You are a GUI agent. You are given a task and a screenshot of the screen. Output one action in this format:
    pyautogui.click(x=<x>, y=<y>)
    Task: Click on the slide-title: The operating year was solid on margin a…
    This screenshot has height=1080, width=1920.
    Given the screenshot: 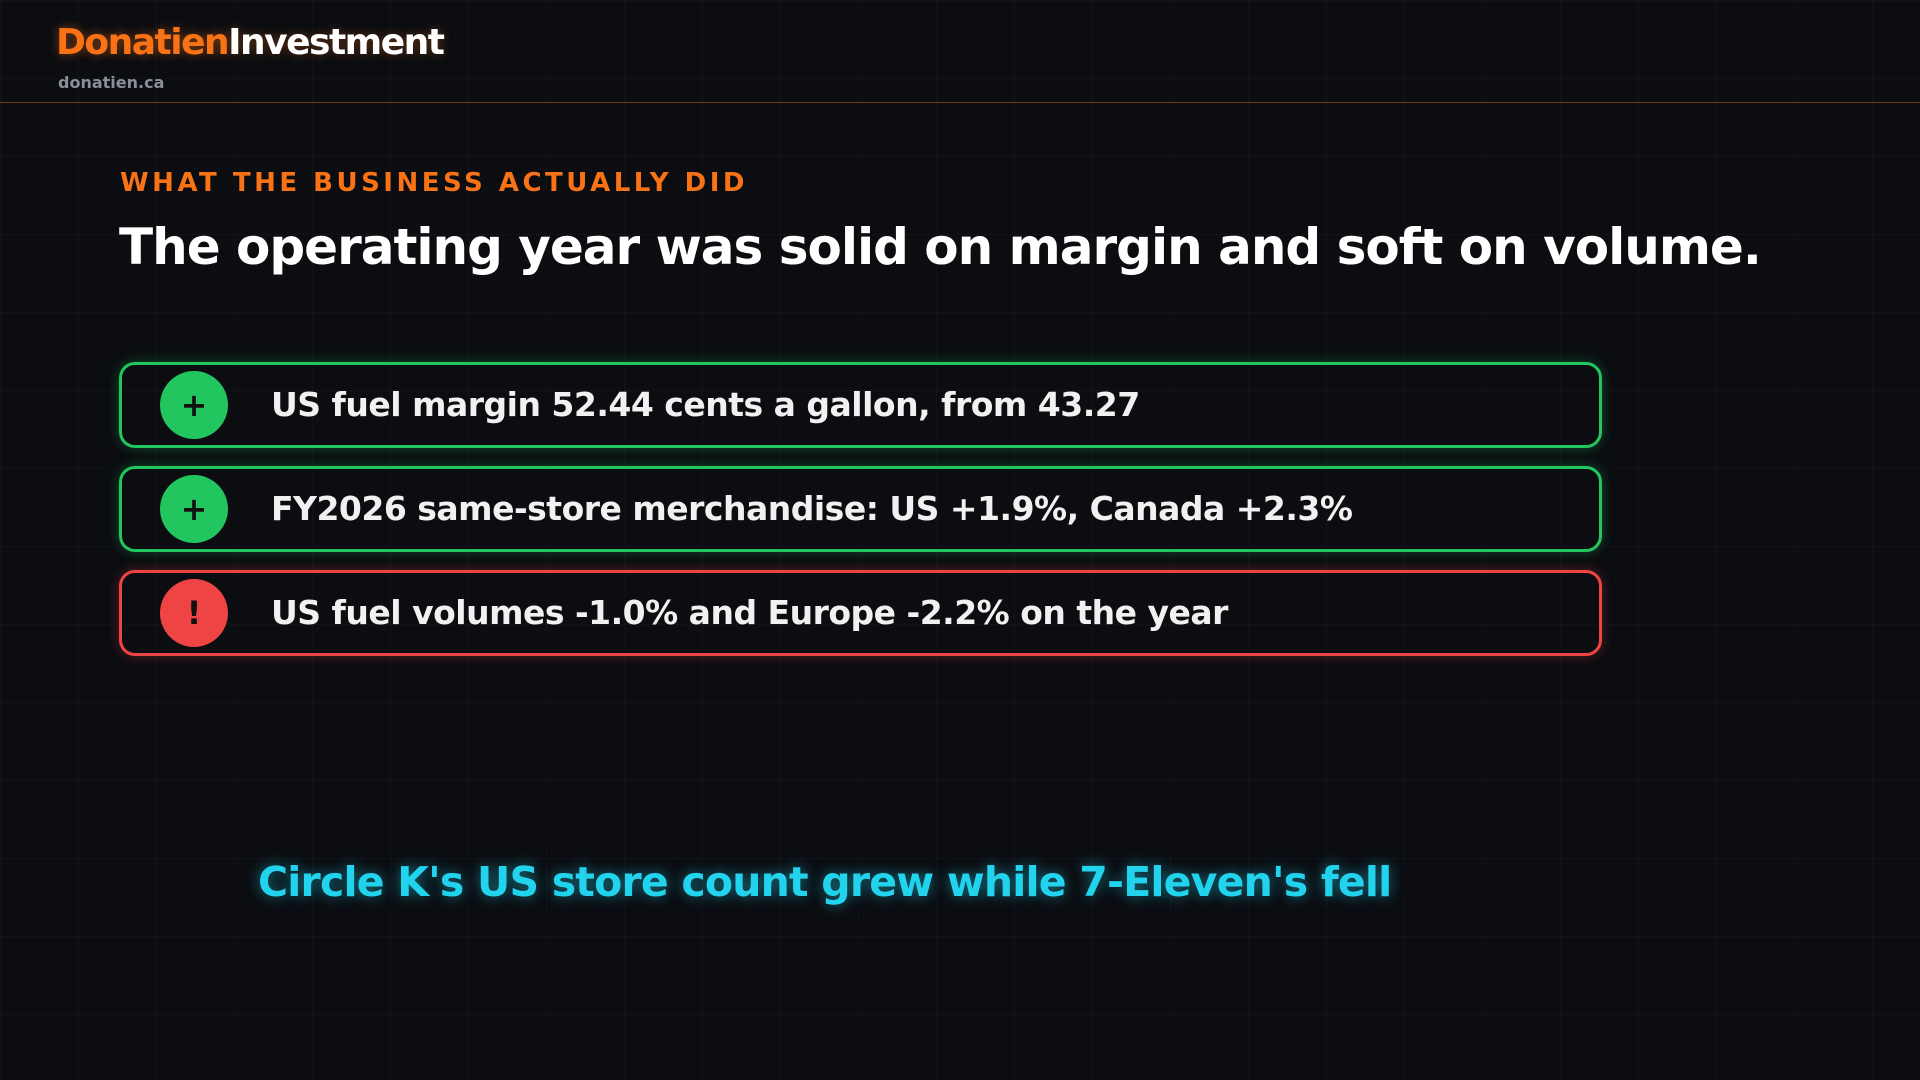 What is the action you would take?
    pyautogui.click(x=940, y=247)
    